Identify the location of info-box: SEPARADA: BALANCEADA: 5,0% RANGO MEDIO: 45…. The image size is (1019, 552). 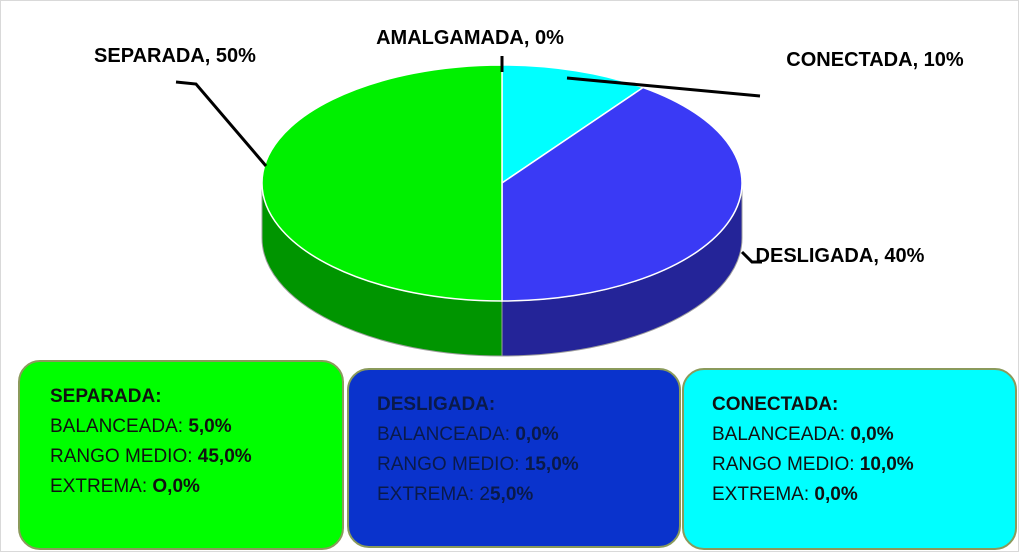
(181, 455).